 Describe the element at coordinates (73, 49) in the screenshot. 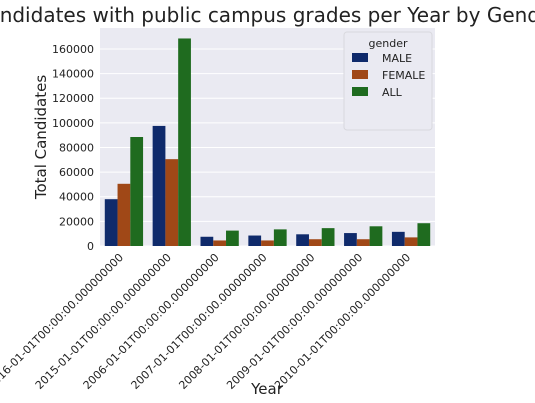

I see `y-tick-label: 160000` at that location.